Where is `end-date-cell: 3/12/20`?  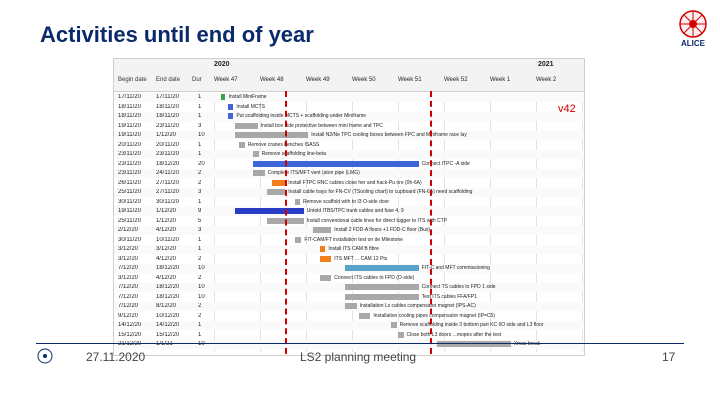
end-date-cell: 3/12/20 is located at coordinates (166, 249).